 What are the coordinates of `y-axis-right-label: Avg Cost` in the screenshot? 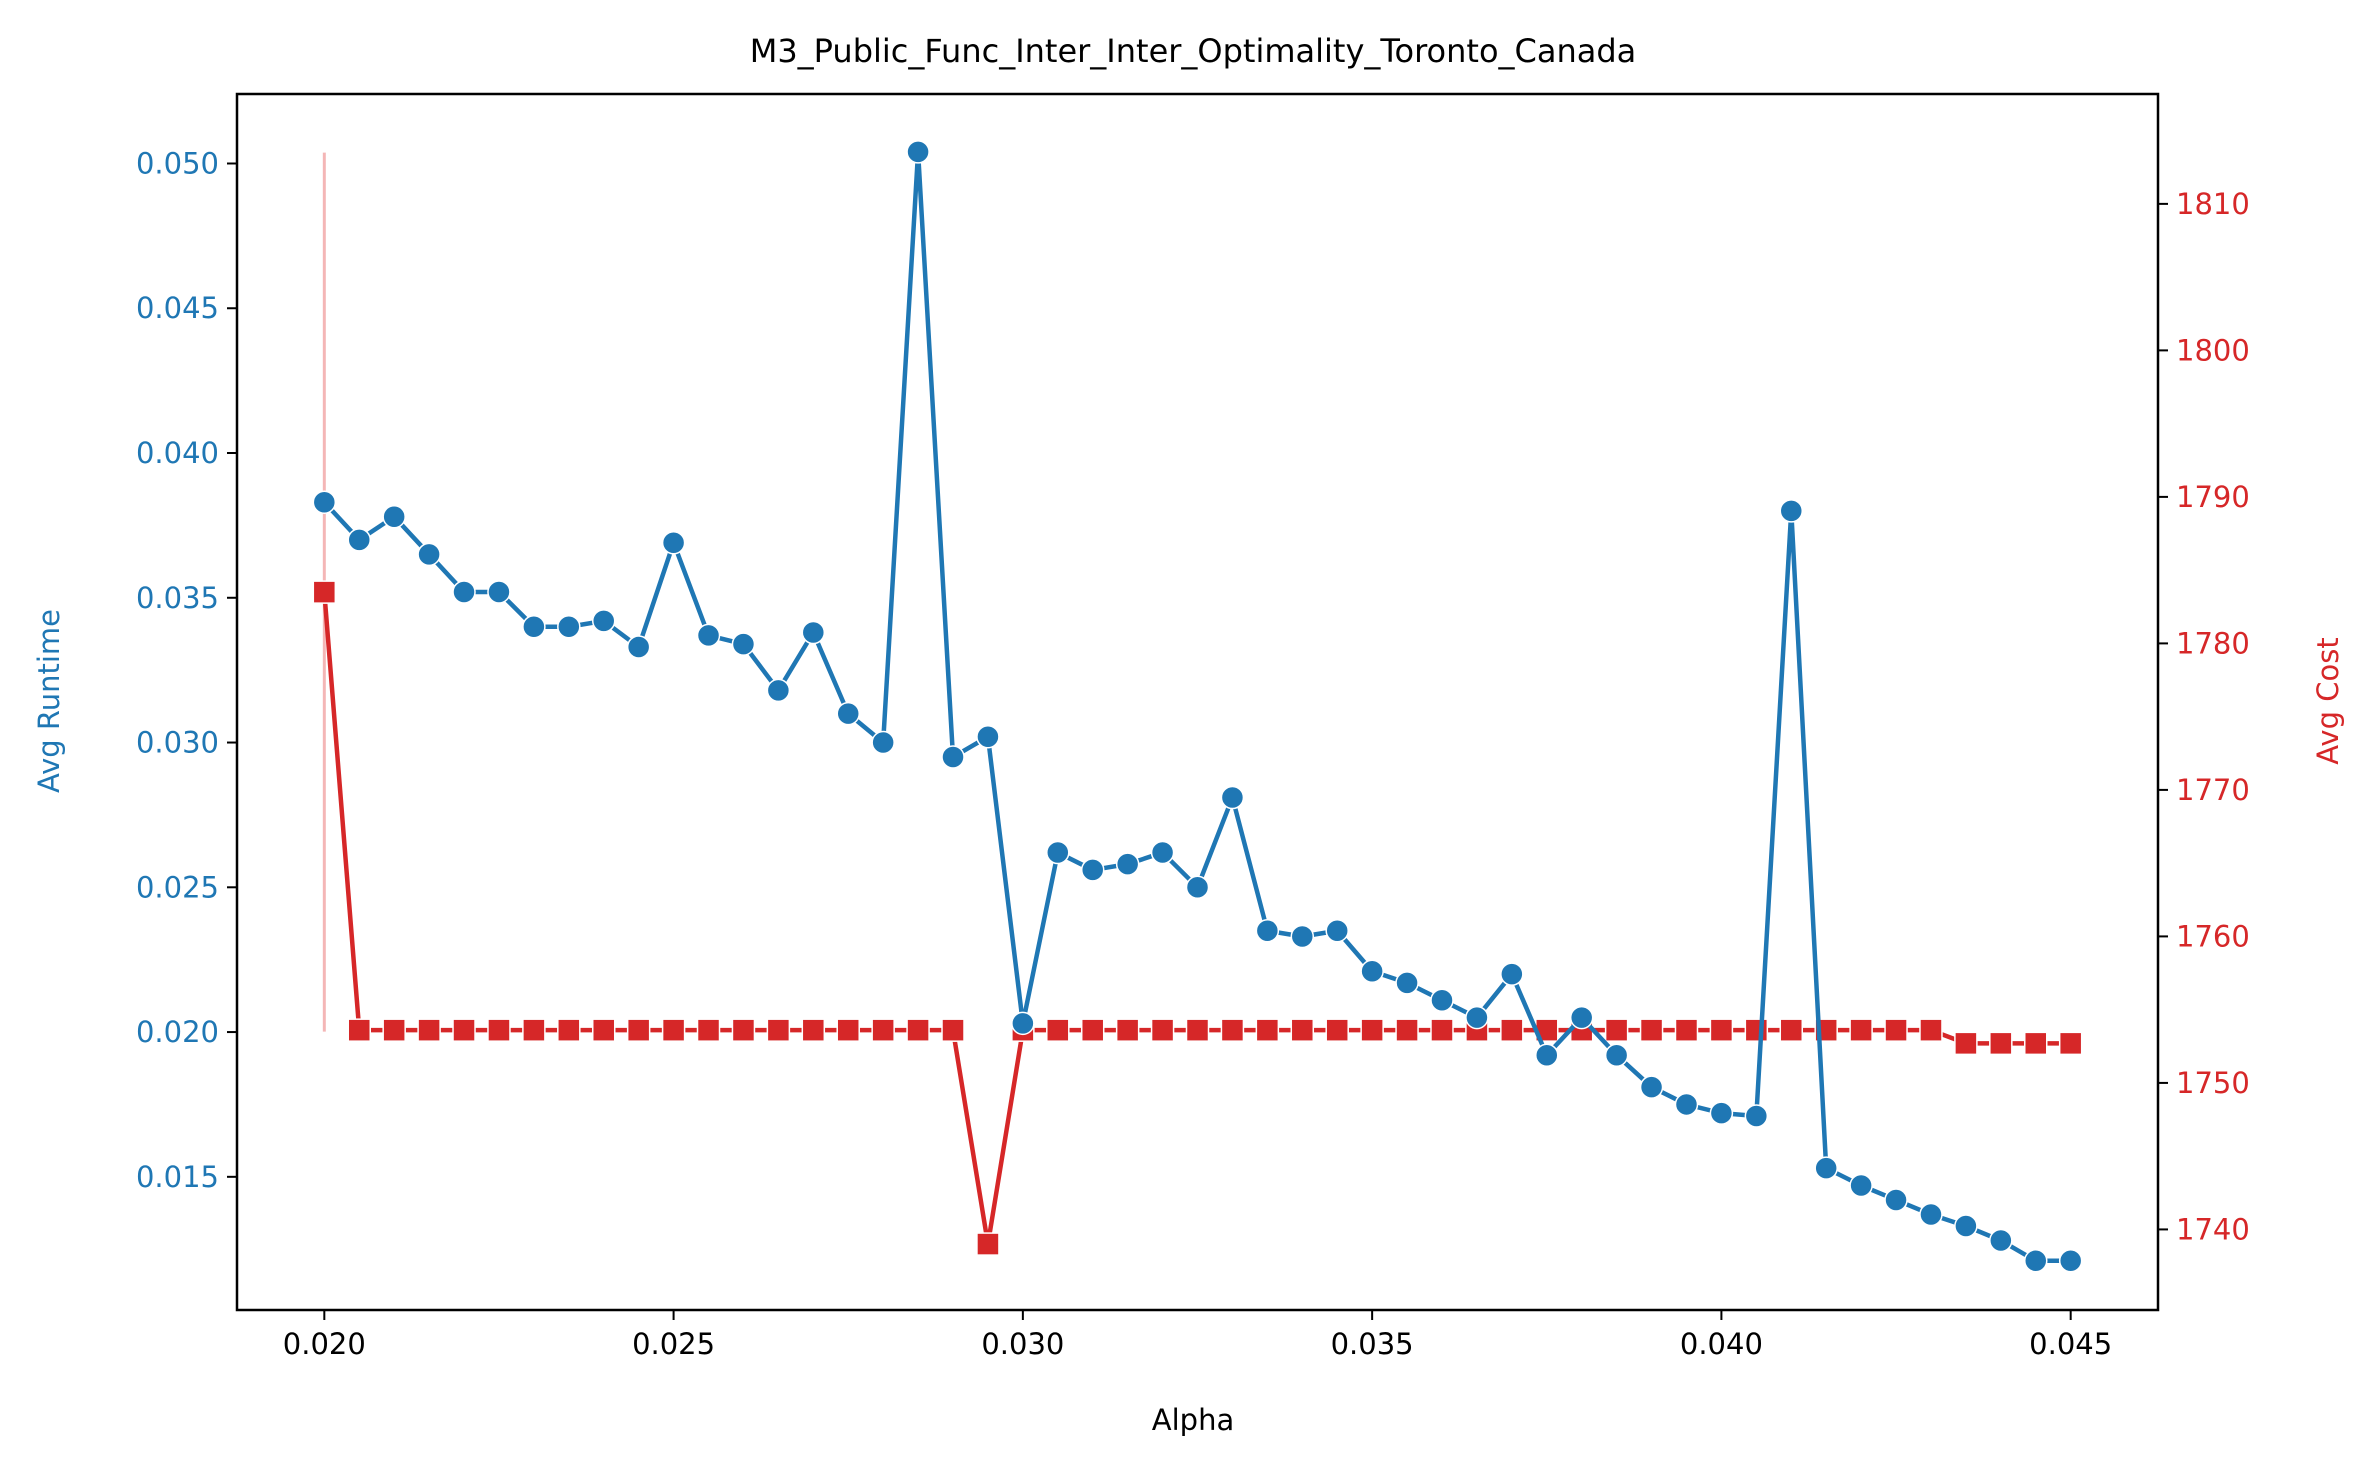 It's located at (2328, 700).